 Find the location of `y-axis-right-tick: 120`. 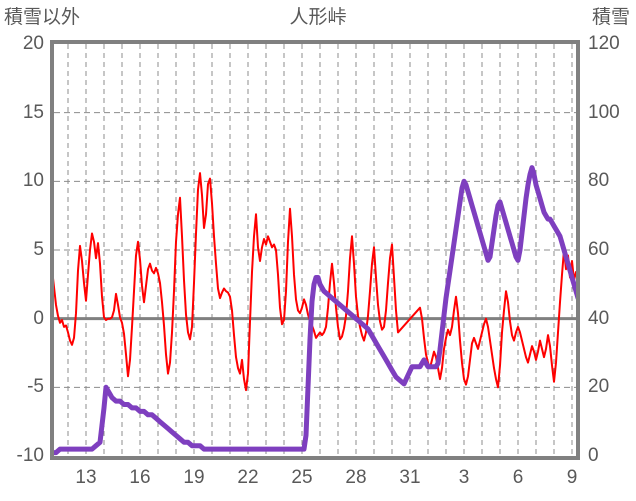

y-axis-right-tick: 120 is located at coordinates (604, 43).